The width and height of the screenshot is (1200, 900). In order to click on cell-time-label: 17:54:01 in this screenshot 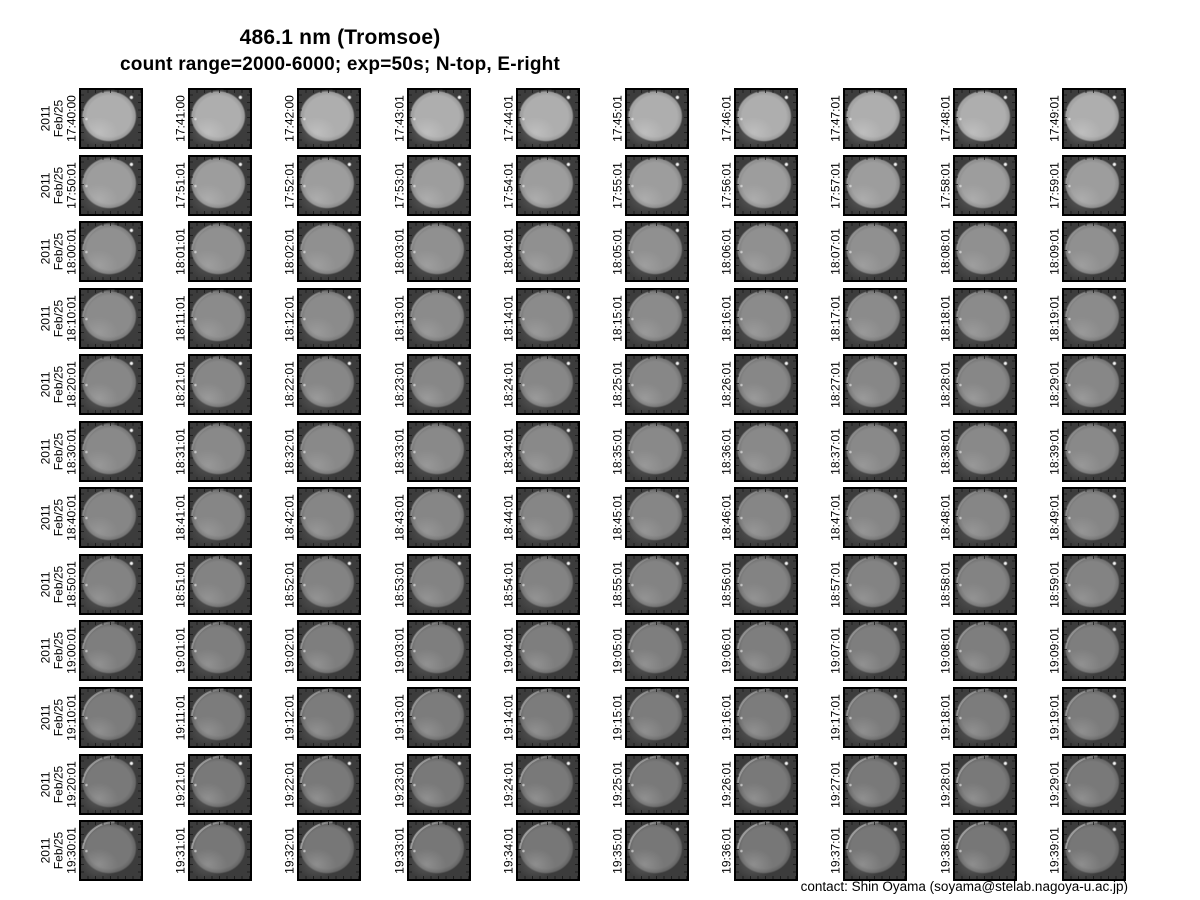, I will do `click(508, 185)`.